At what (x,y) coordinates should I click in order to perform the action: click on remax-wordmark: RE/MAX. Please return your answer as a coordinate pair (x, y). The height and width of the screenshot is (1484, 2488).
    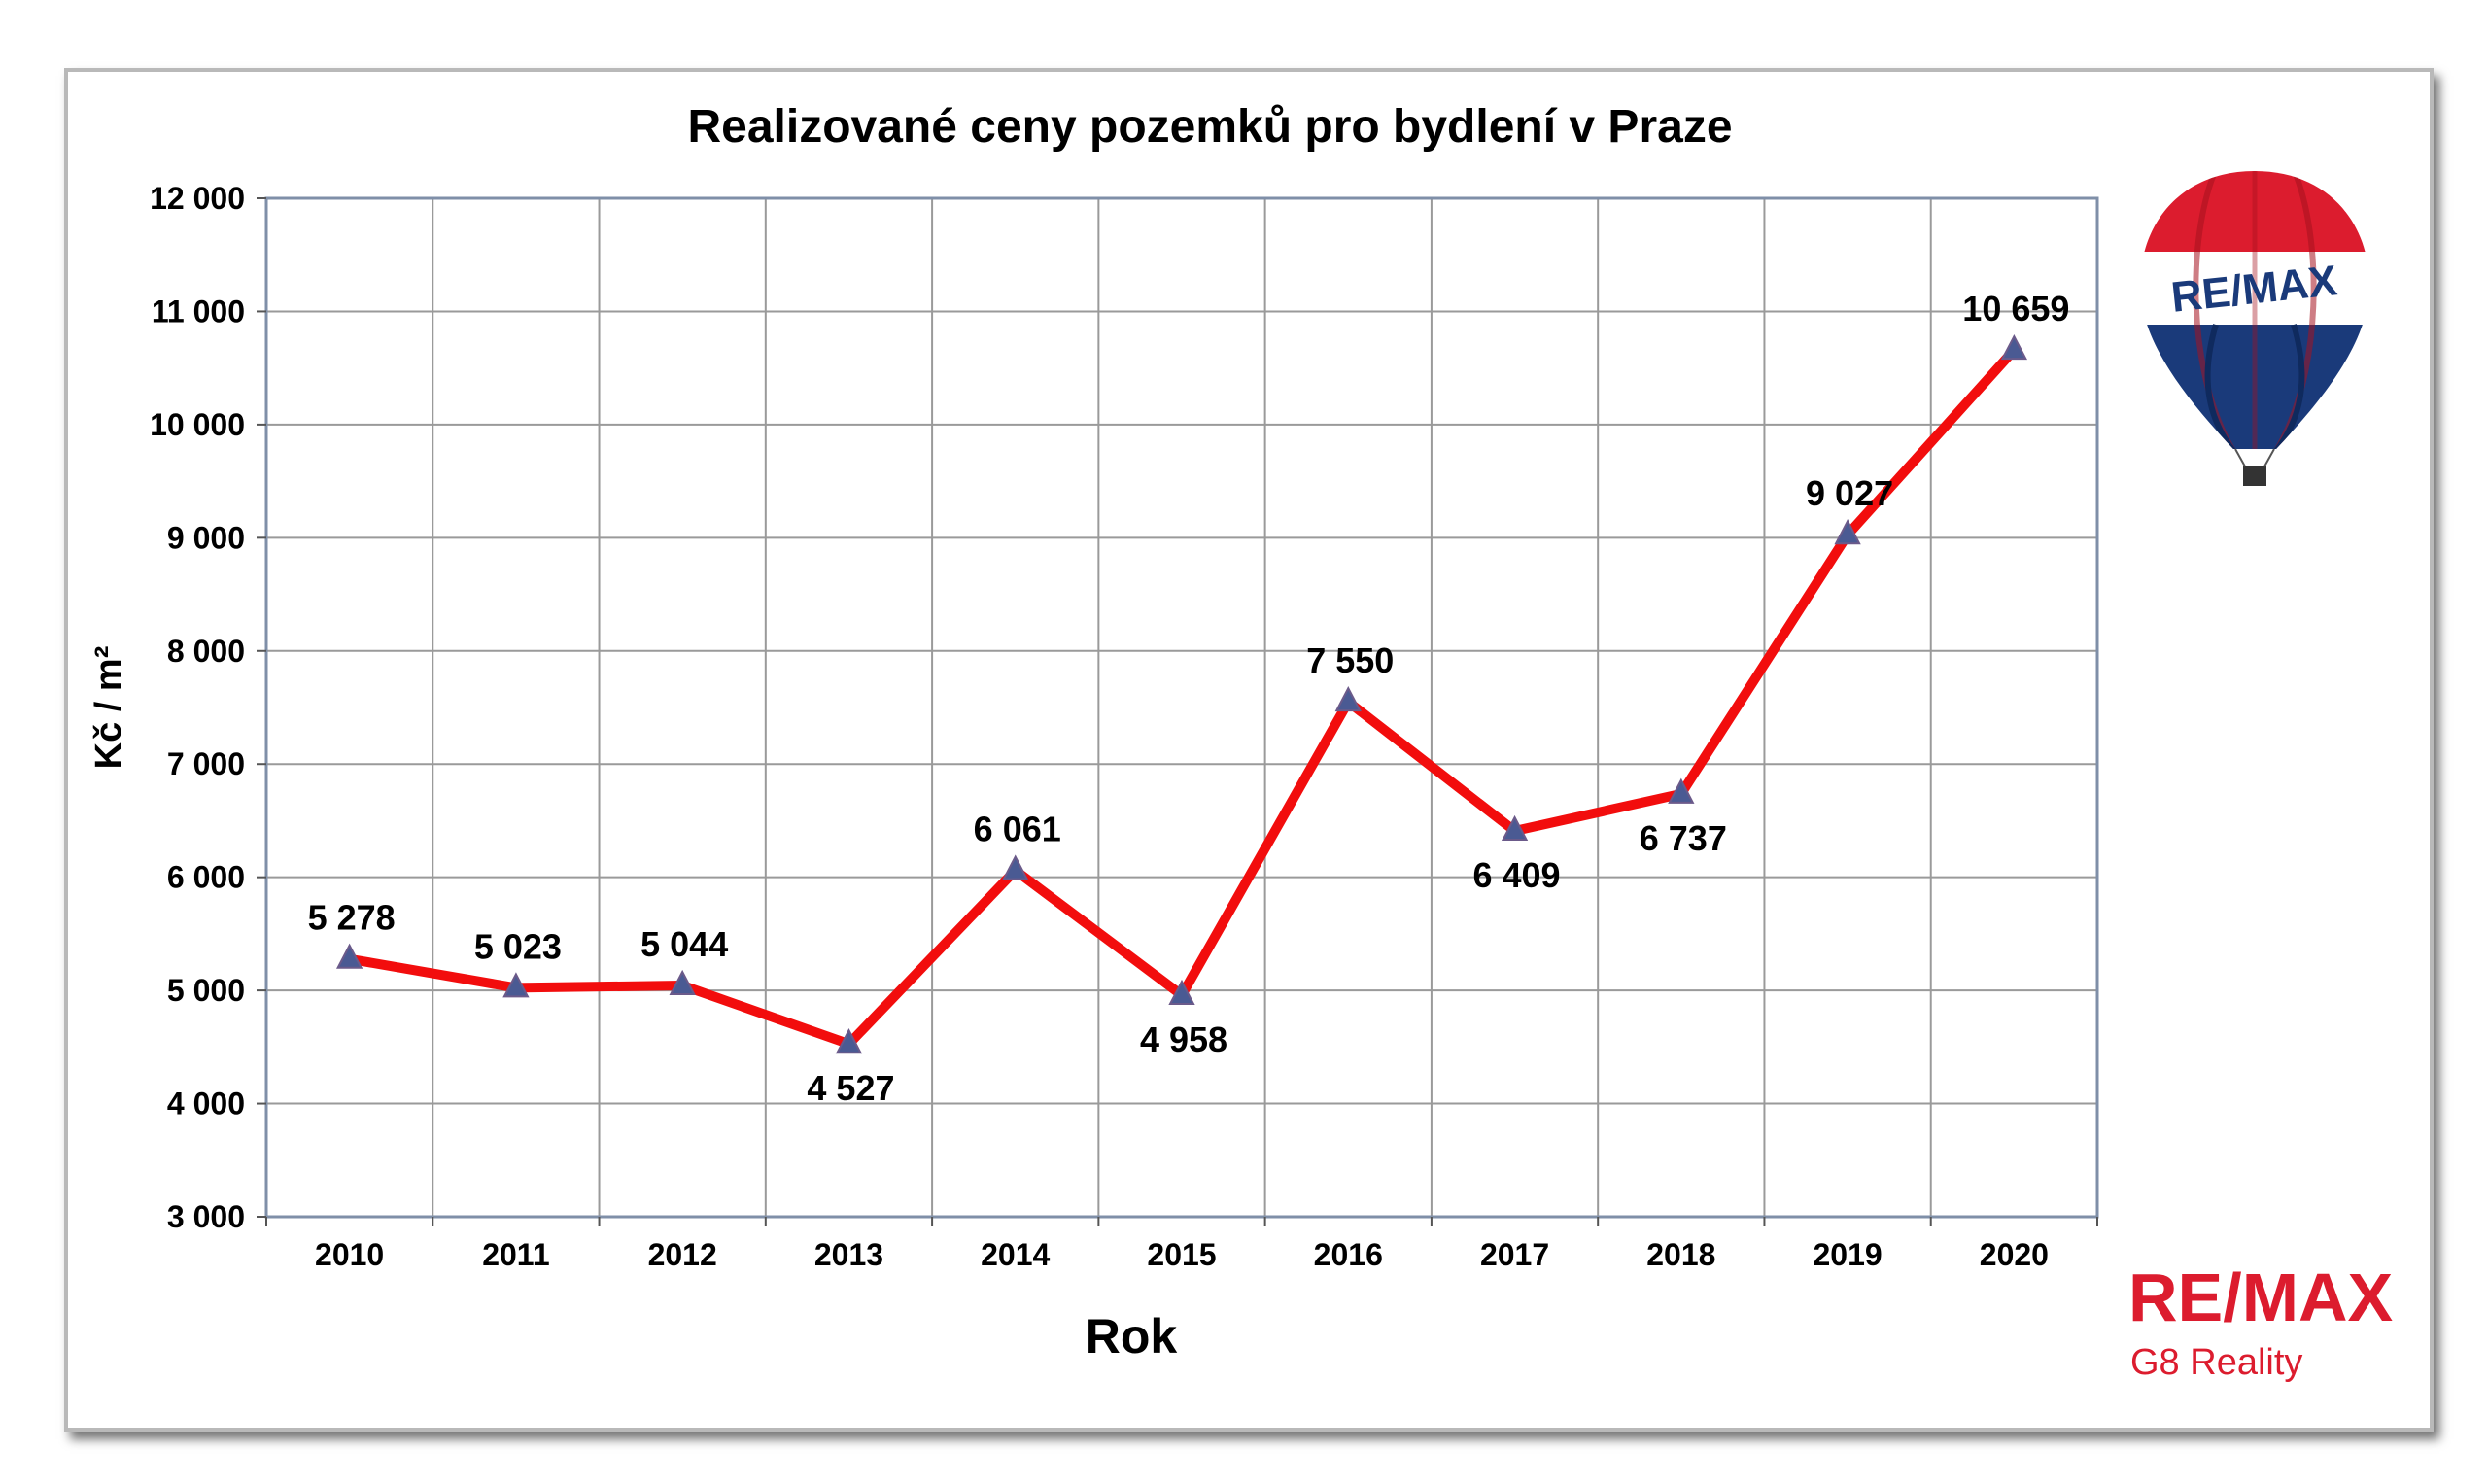
    Looking at the image, I should click on (2261, 1297).